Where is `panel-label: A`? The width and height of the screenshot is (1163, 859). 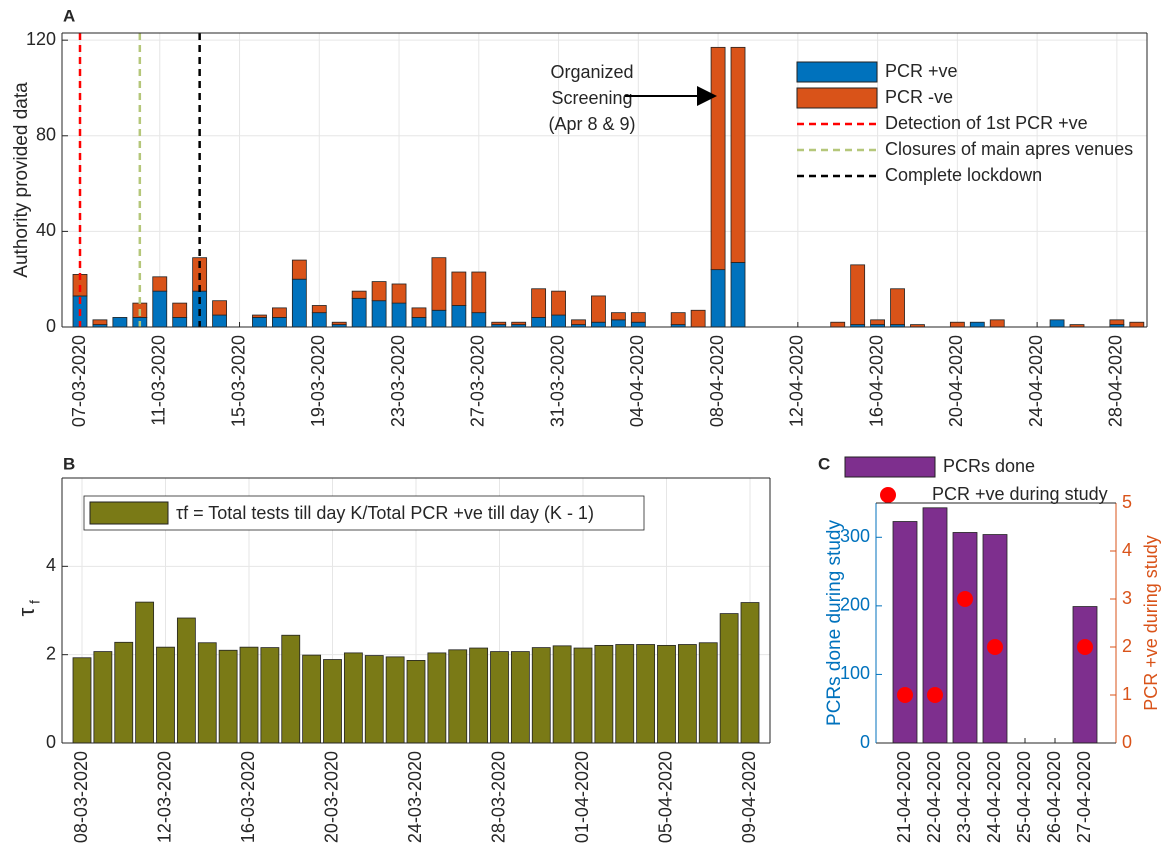 panel-label: A is located at coordinates (69, 15).